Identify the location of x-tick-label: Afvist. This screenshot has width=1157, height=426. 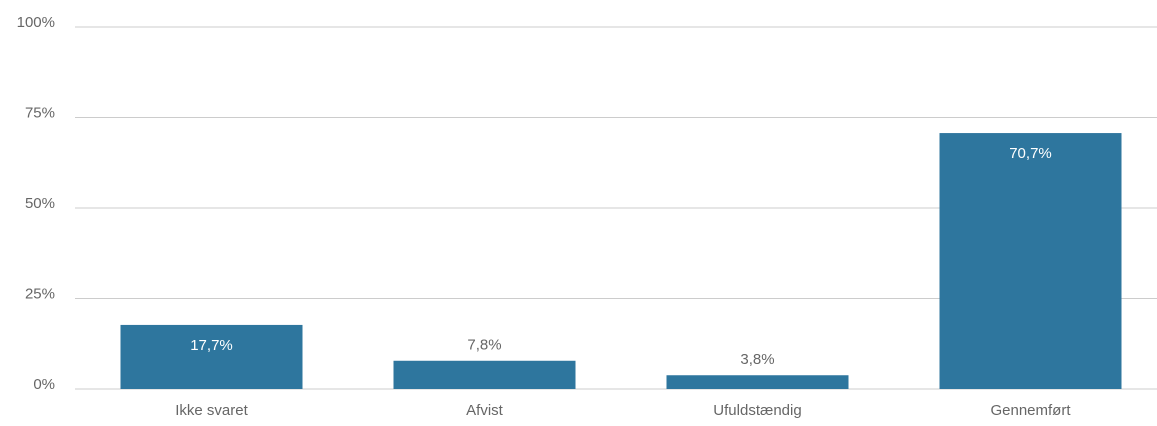
(485, 410).